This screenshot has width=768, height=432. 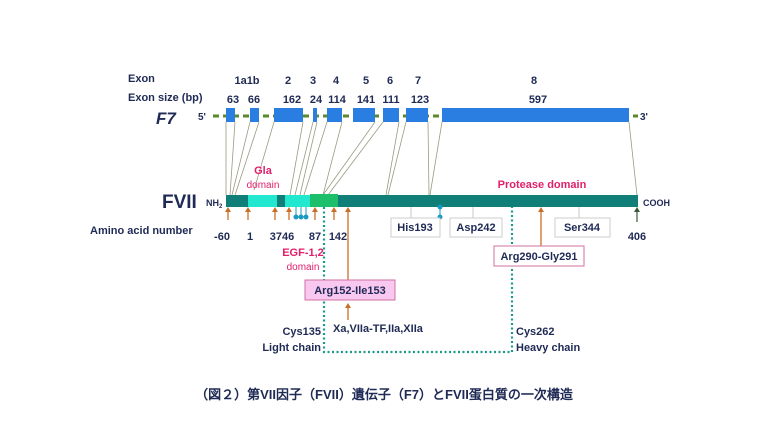 What do you see at coordinates (263, 171) in the screenshot?
I see `gla-label: Gla` at bounding box center [263, 171].